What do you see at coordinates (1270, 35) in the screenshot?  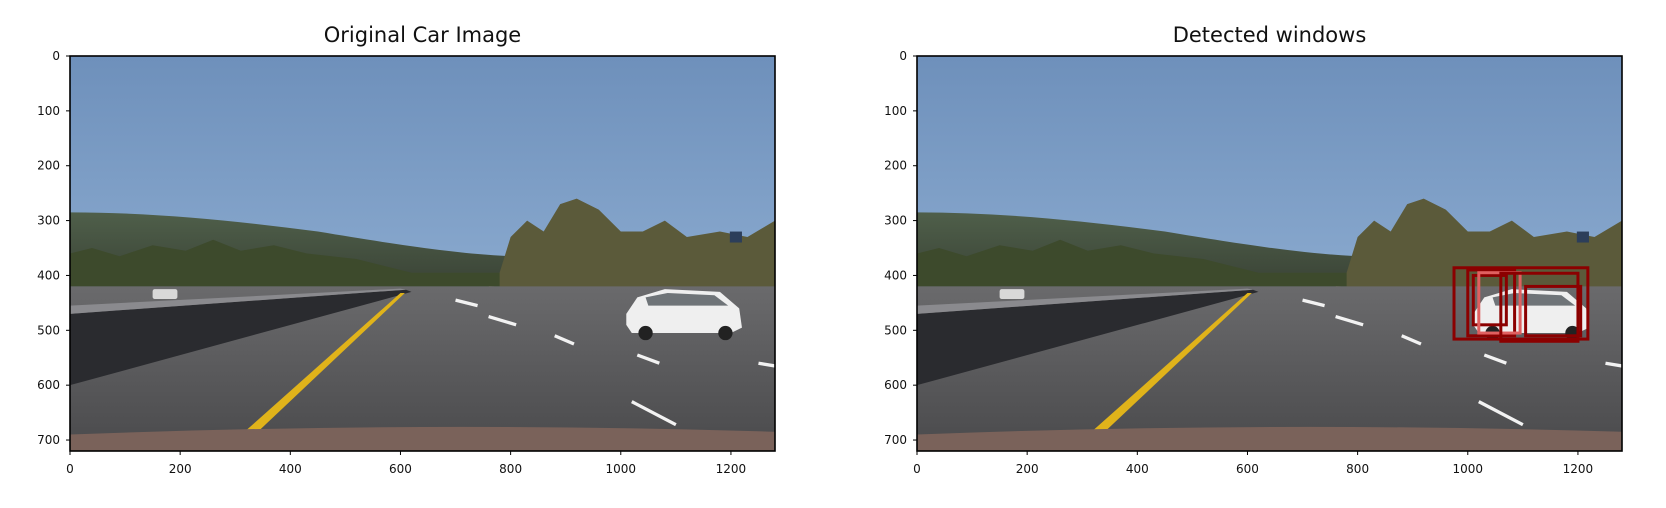 I see `panel-title: Detected windows` at bounding box center [1270, 35].